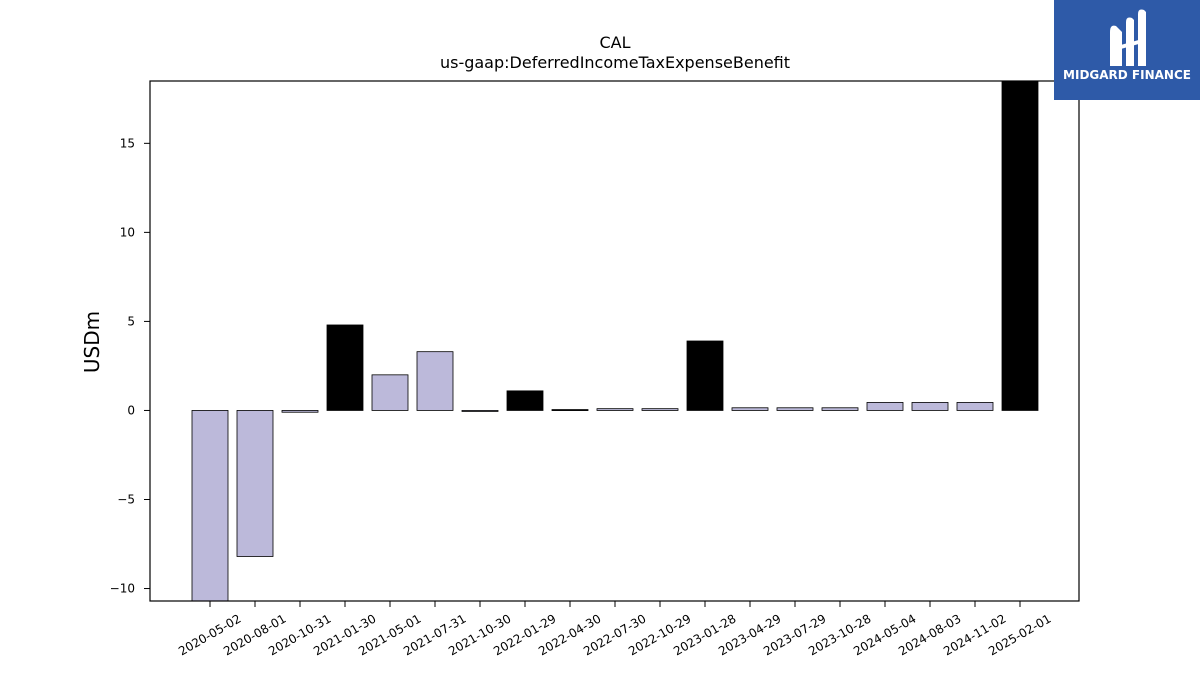 This screenshot has width=1200, height=675. Describe the element at coordinates (92, 342) in the screenshot. I see `y-axis-label: USDm` at that location.